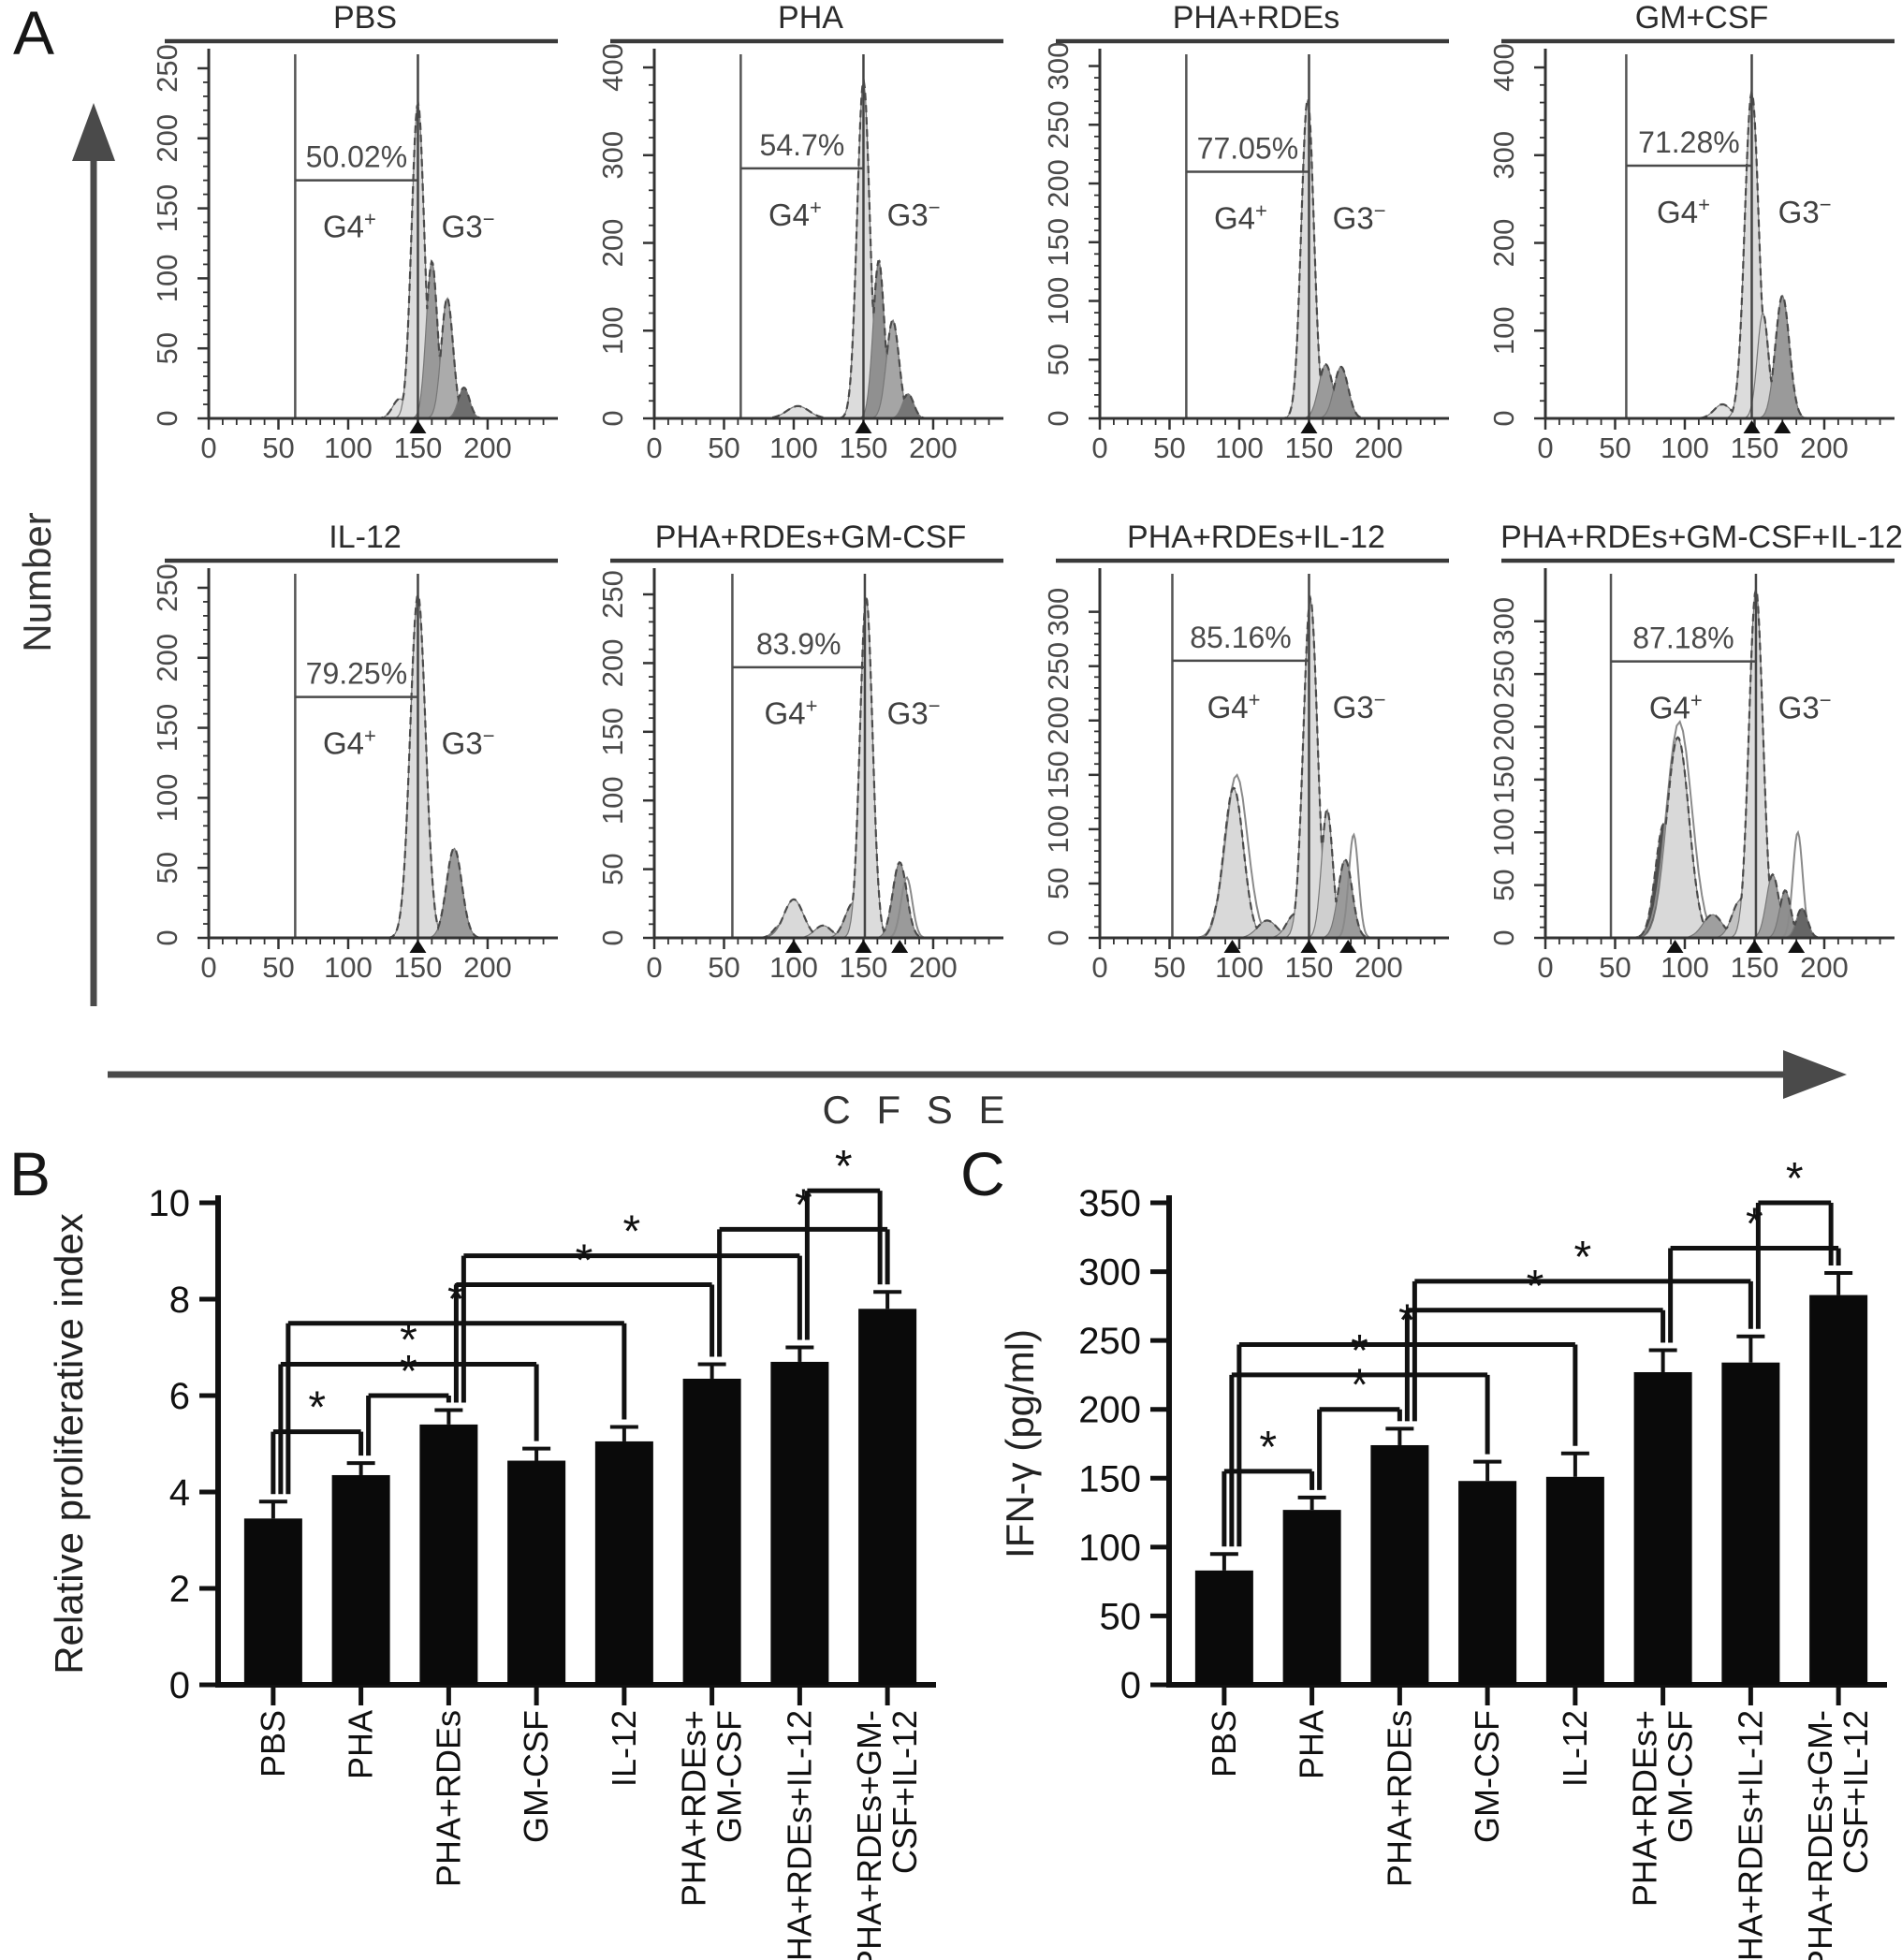  I want to click on cfse-axis-arrow-icon, so click(977, 1074).